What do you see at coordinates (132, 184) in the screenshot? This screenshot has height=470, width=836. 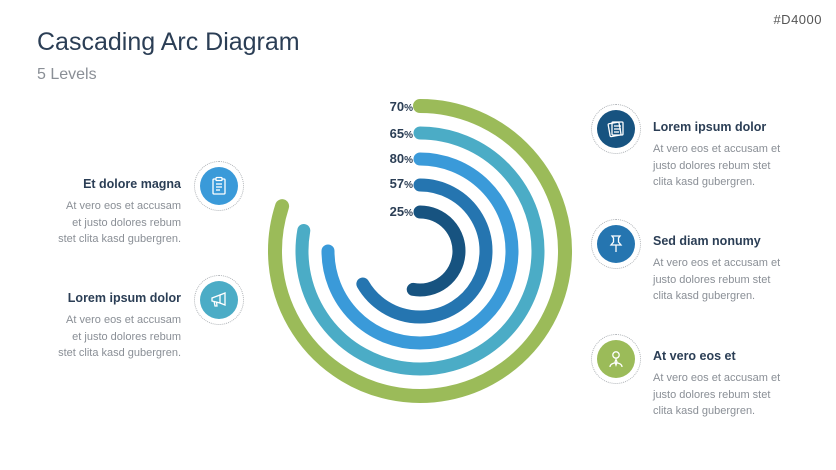 I see `item-1-heading: Et dolore magna` at bounding box center [132, 184].